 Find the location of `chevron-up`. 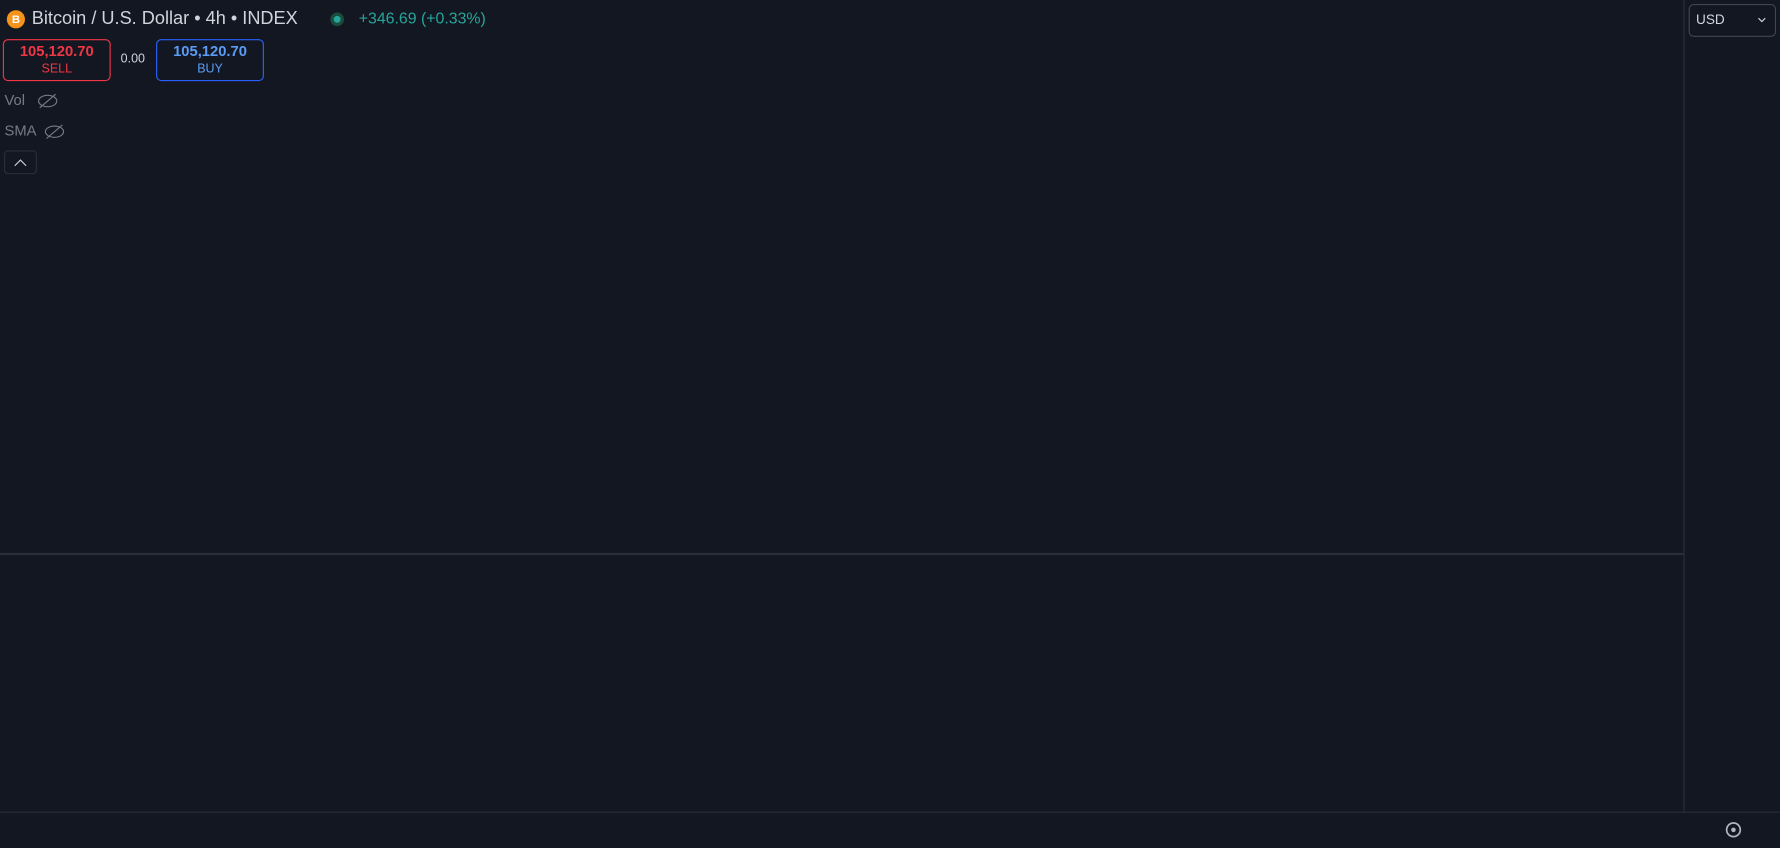

chevron-up is located at coordinates (20, 163).